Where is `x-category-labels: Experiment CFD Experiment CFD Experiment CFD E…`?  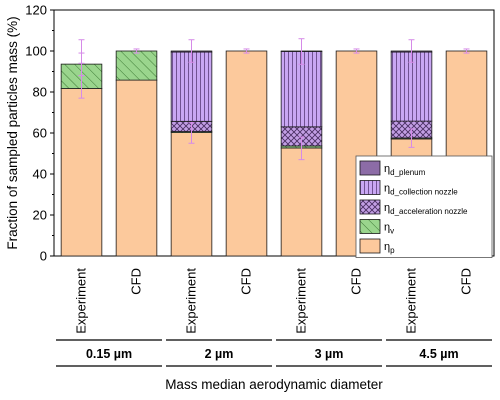
x-category-labels: Experiment CFD Experiment CFD Experiment CFD E… is located at coordinates (274, 301).